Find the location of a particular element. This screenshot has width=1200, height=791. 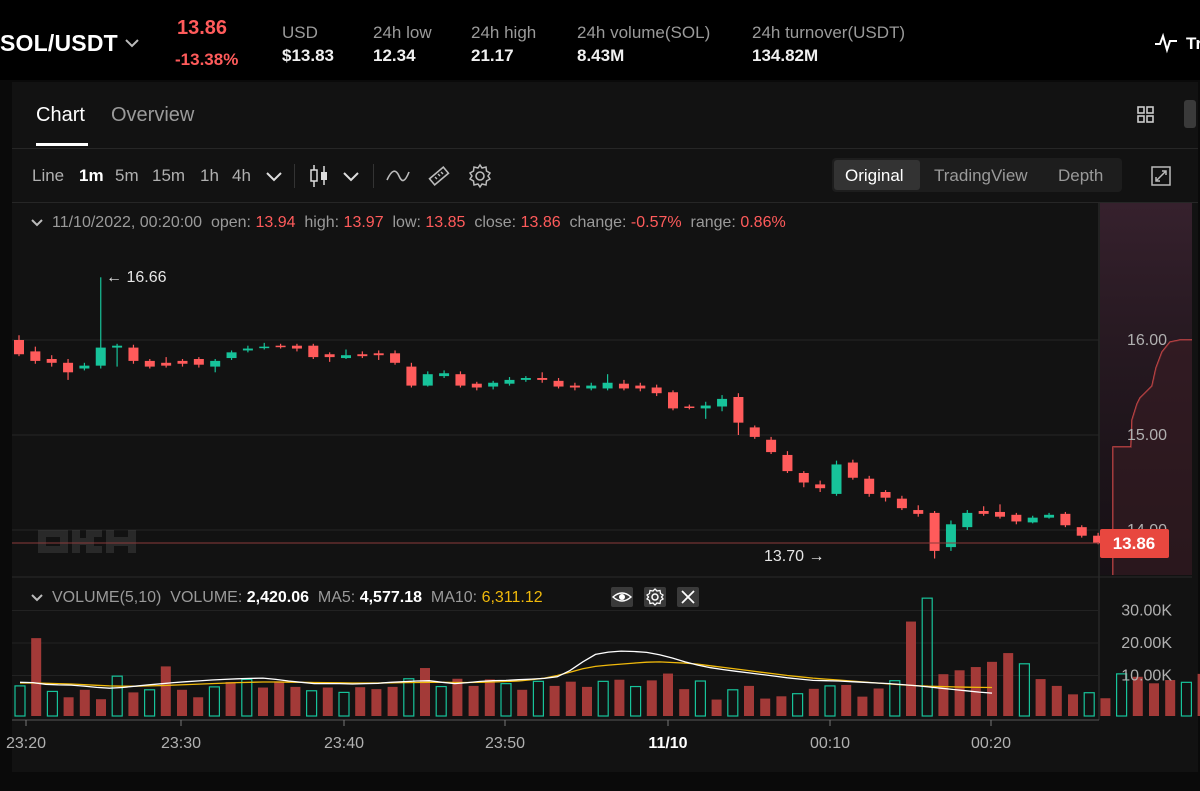

toggle-visibility-button is located at coordinates (622, 597).